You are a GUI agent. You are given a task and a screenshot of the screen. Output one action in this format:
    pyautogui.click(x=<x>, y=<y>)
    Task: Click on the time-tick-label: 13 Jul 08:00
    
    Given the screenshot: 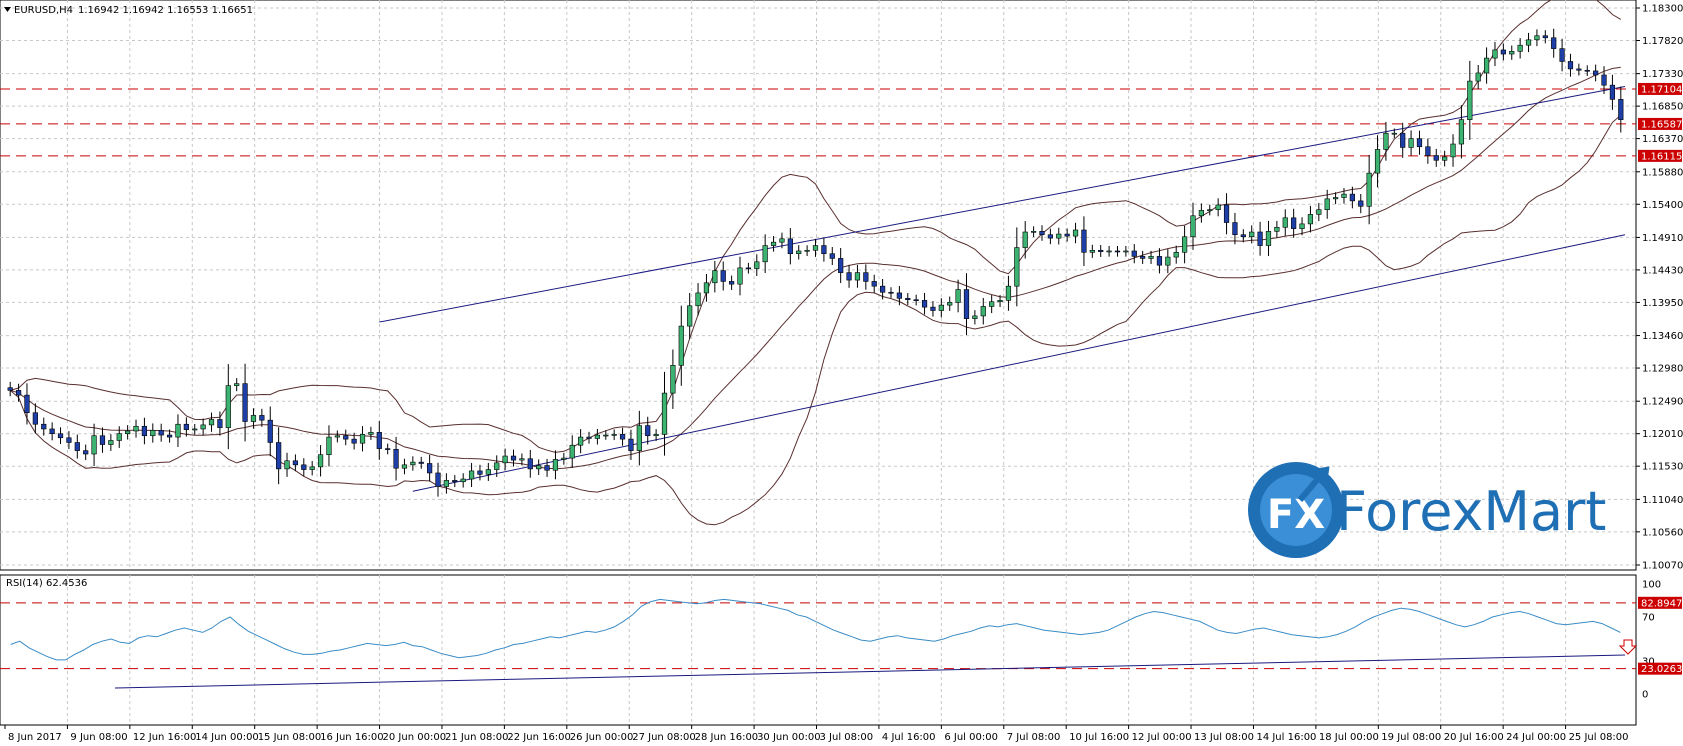 What is the action you would take?
    pyautogui.click(x=1224, y=737)
    